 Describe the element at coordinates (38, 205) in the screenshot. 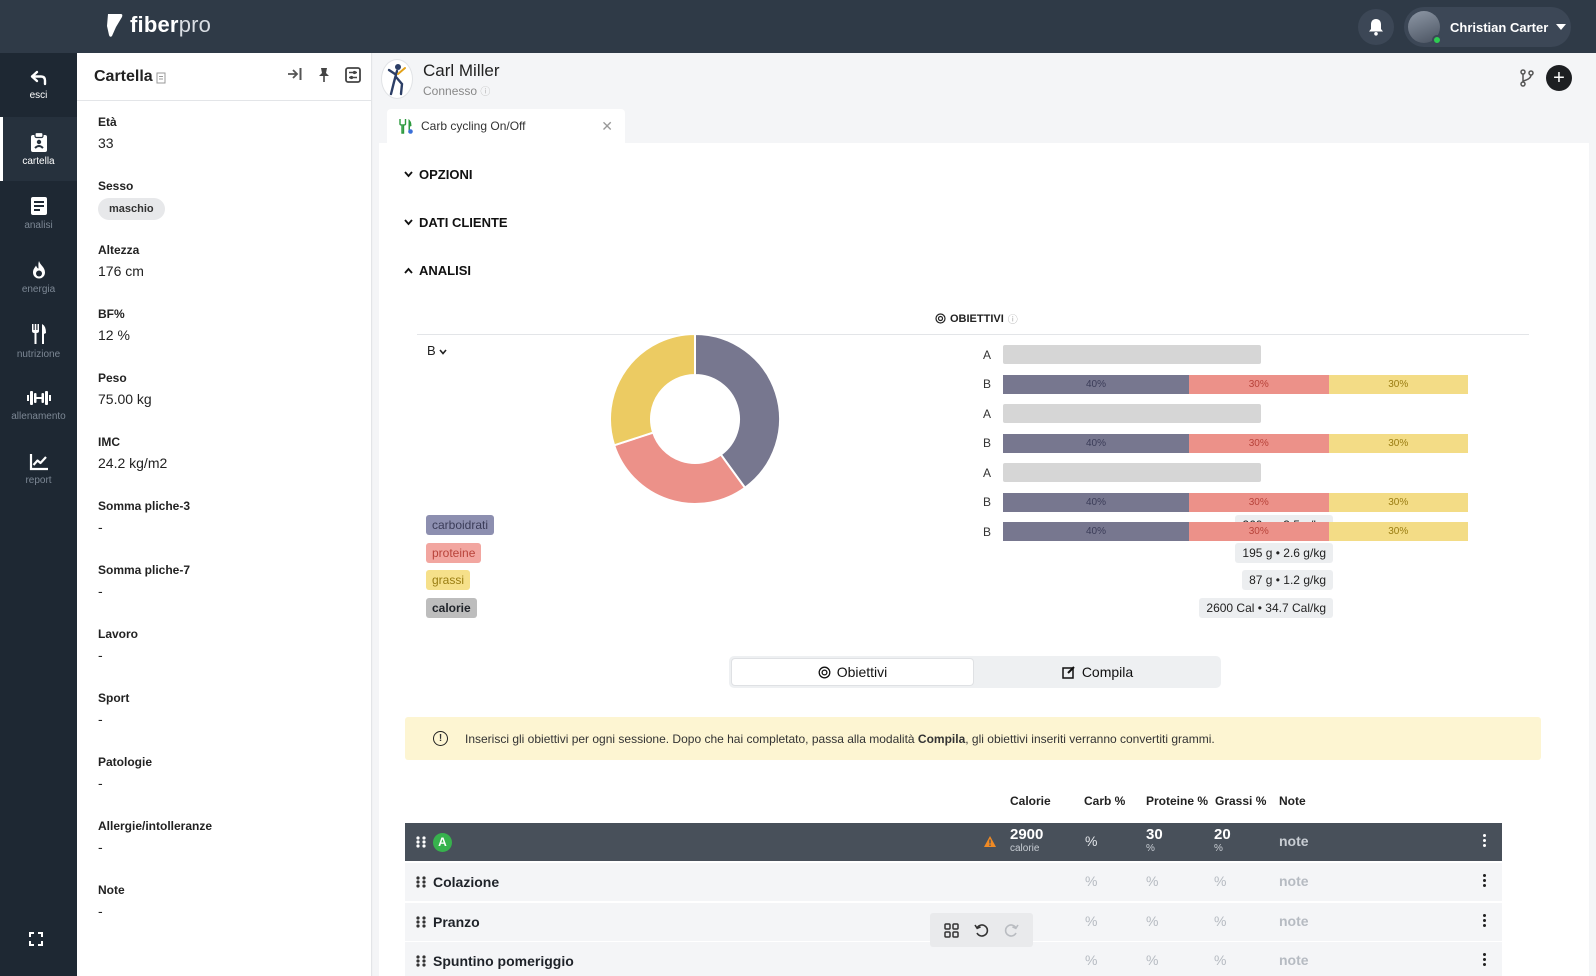

I see `document-icon` at that location.